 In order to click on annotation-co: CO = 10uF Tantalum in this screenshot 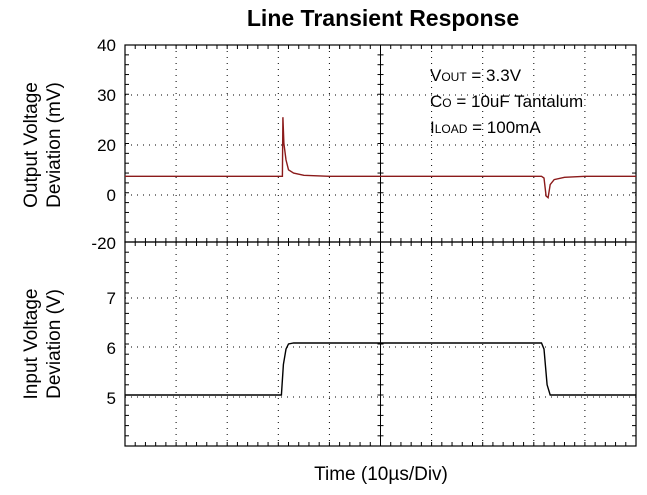, I will do `click(506, 101)`.